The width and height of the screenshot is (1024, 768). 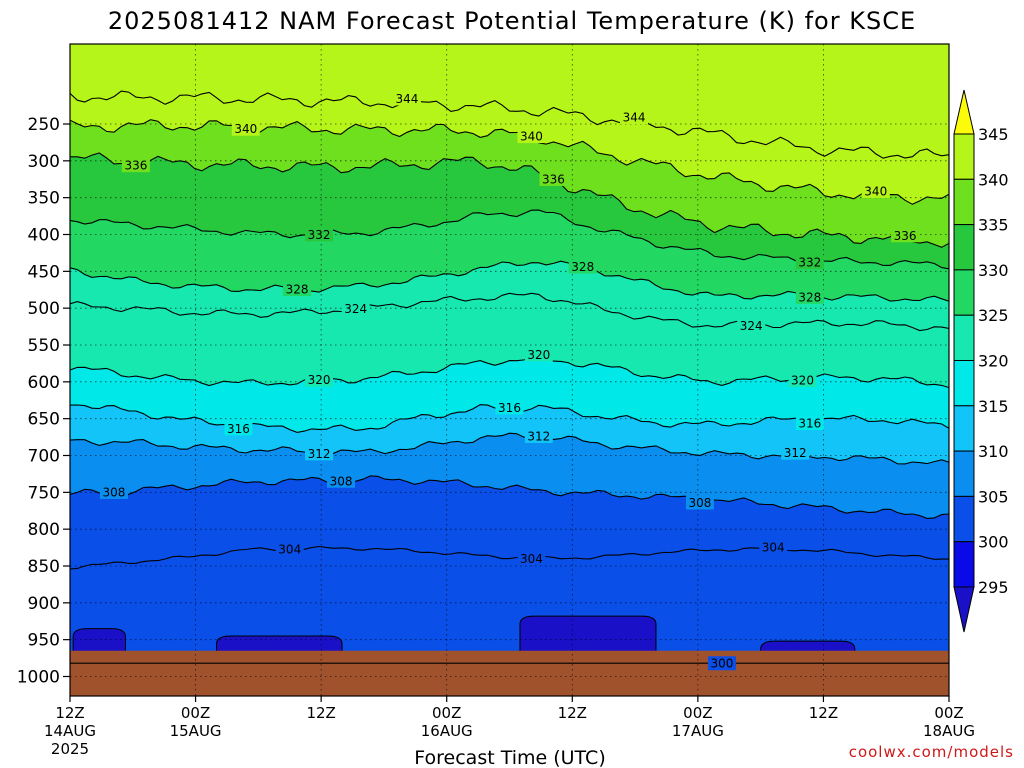 I want to click on contour-label: 300, so click(x=721, y=664).